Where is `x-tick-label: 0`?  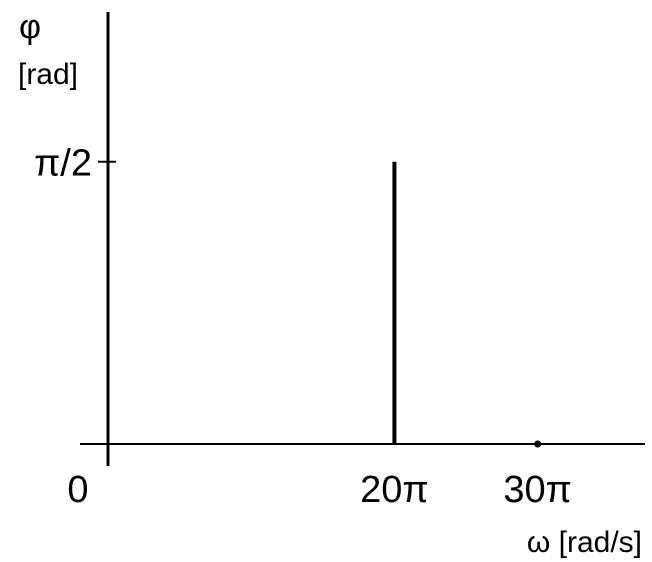 x-tick-label: 0 is located at coordinates (77, 490).